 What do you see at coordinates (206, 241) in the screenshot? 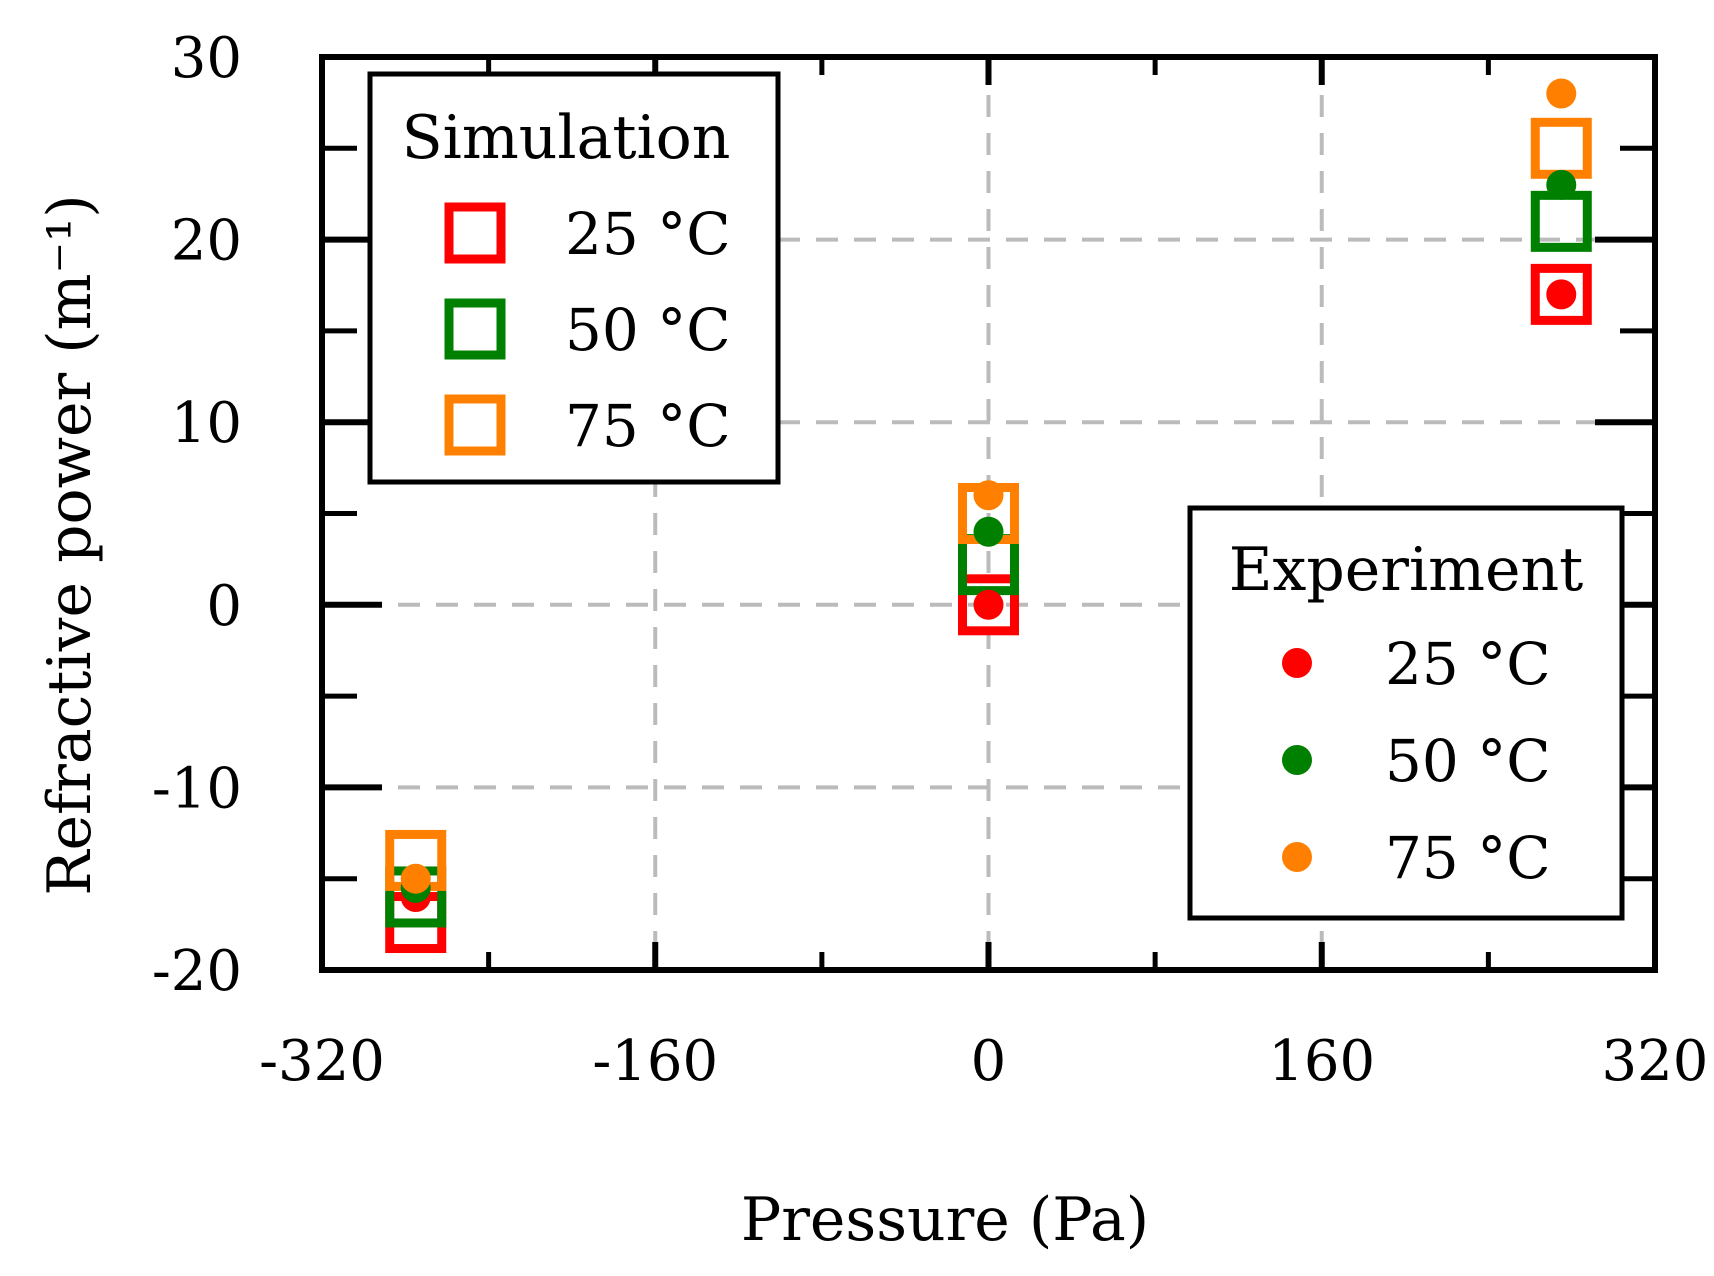
I see `y-tick-label: 20` at bounding box center [206, 241].